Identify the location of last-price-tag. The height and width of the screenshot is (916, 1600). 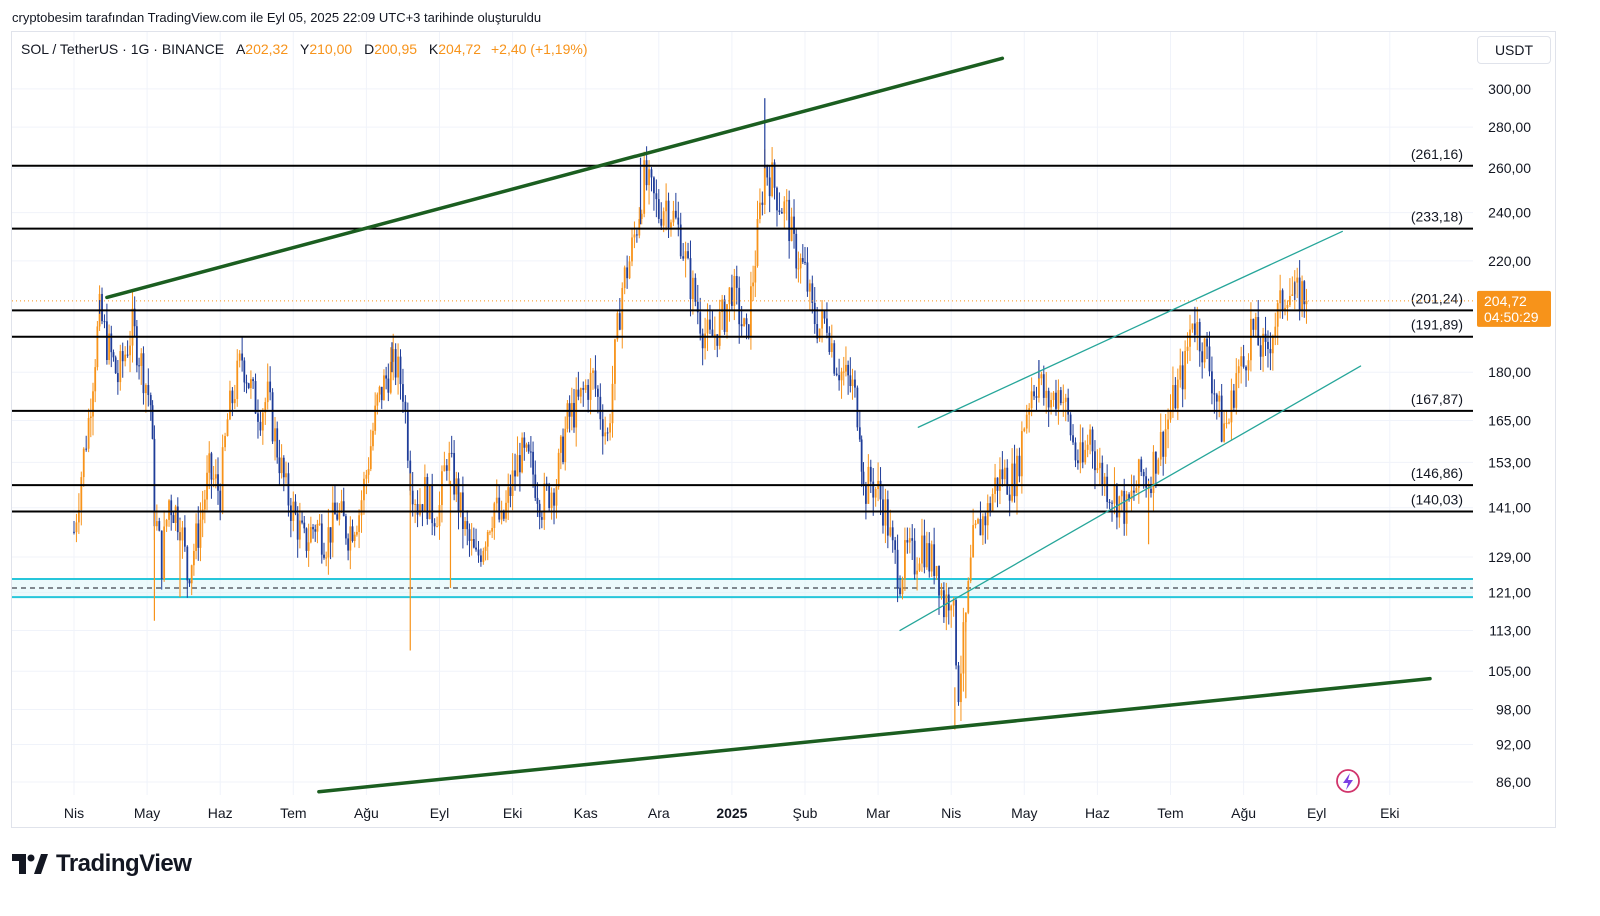
(1514, 308).